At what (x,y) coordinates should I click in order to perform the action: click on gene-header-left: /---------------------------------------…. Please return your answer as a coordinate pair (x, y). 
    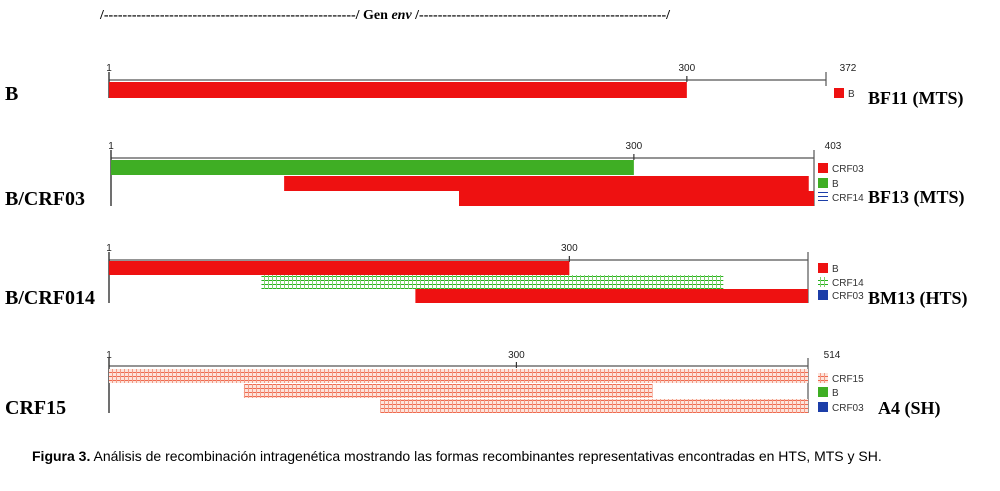
    Looking at the image, I should click on (245, 15).